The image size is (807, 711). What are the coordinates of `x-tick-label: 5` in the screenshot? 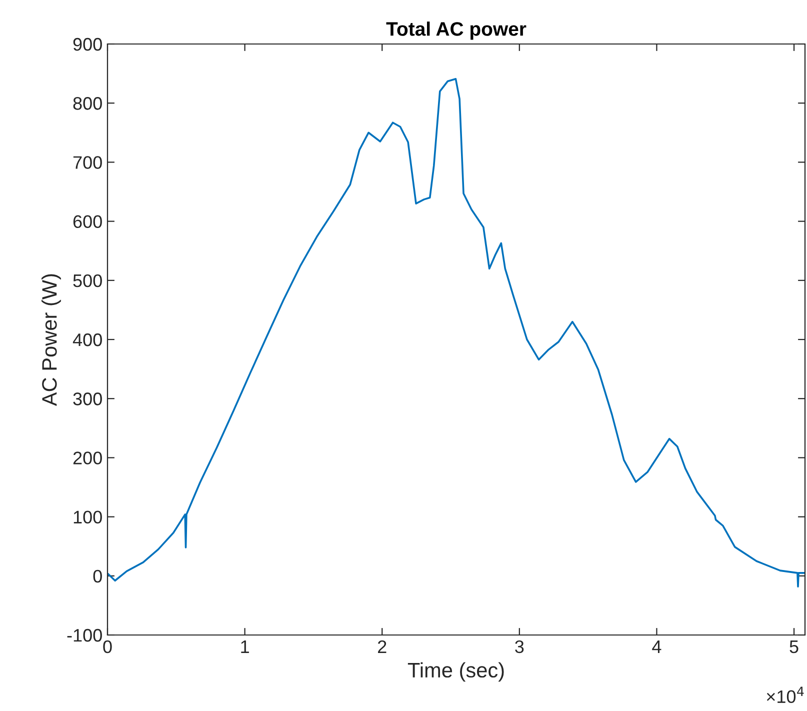 It's located at (794, 647).